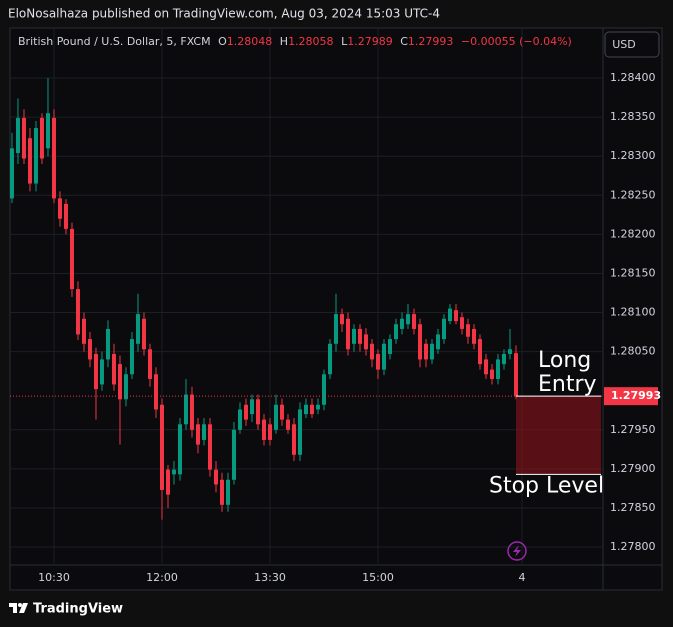 This screenshot has width=673, height=627. I want to click on ohlc-key: H, so click(284, 41).